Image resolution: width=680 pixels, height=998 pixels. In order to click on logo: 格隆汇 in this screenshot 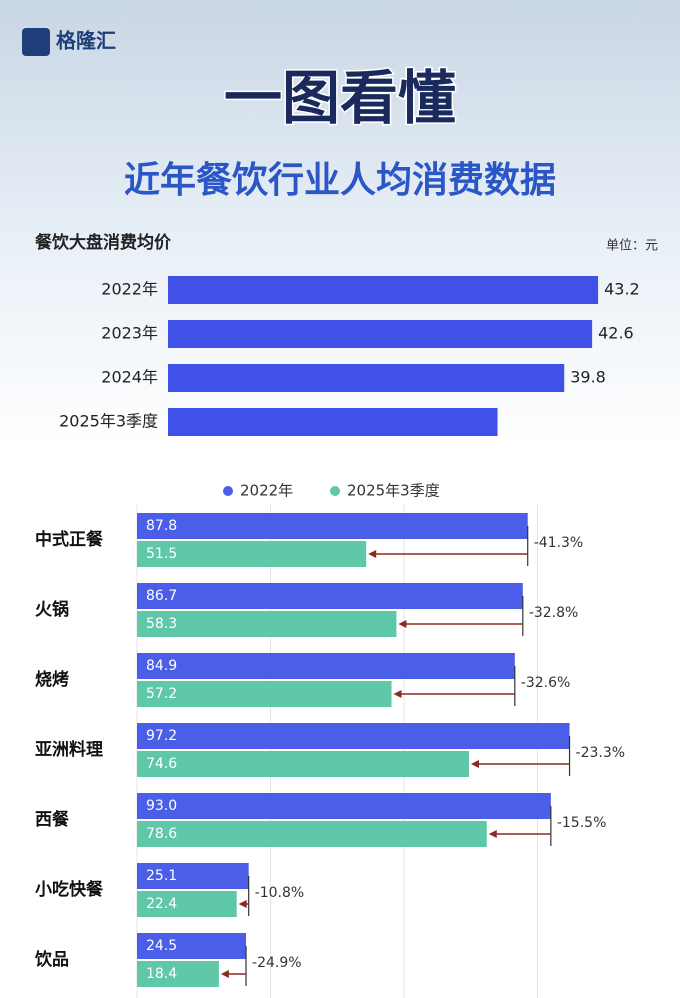, I will do `click(86, 41)`.